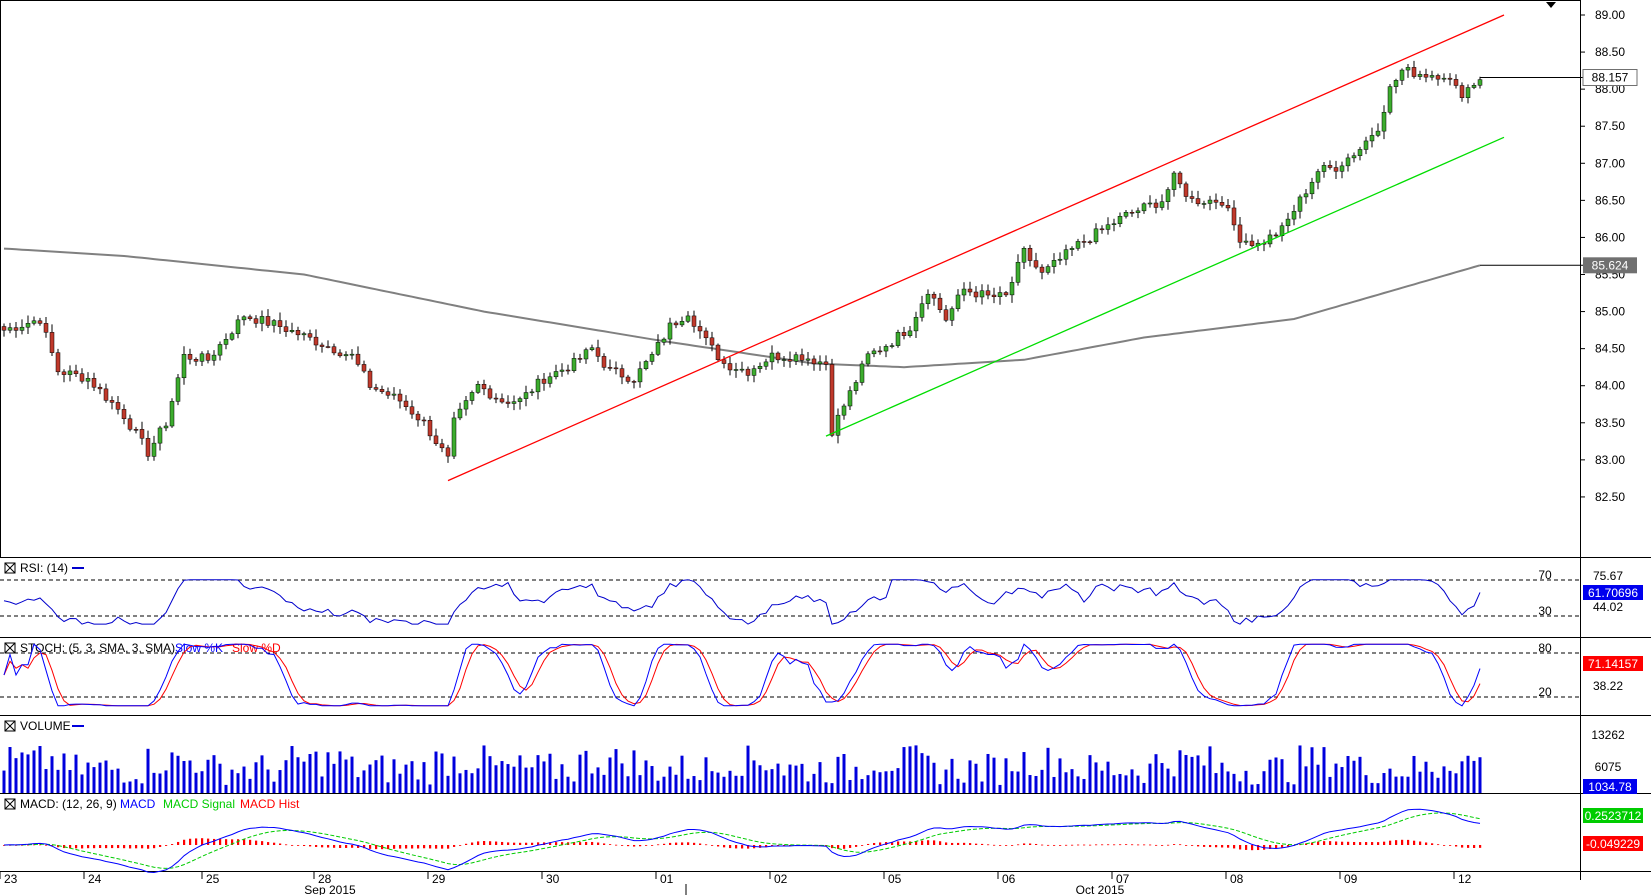 The width and height of the screenshot is (1651, 895). I want to click on last-price-text: 88.157, so click(1610, 78).